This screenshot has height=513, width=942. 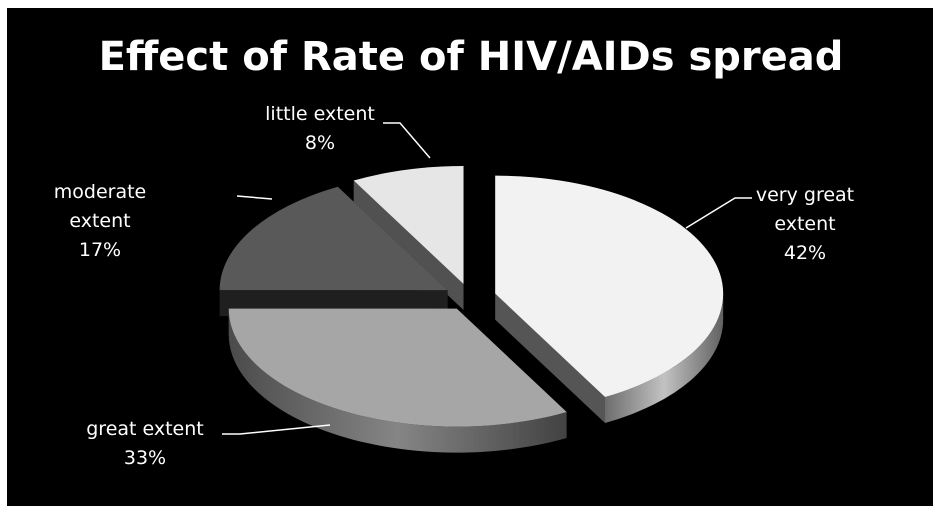 What do you see at coordinates (609, 286) in the screenshot?
I see `pie-slice-top-very-great-extent` at bounding box center [609, 286].